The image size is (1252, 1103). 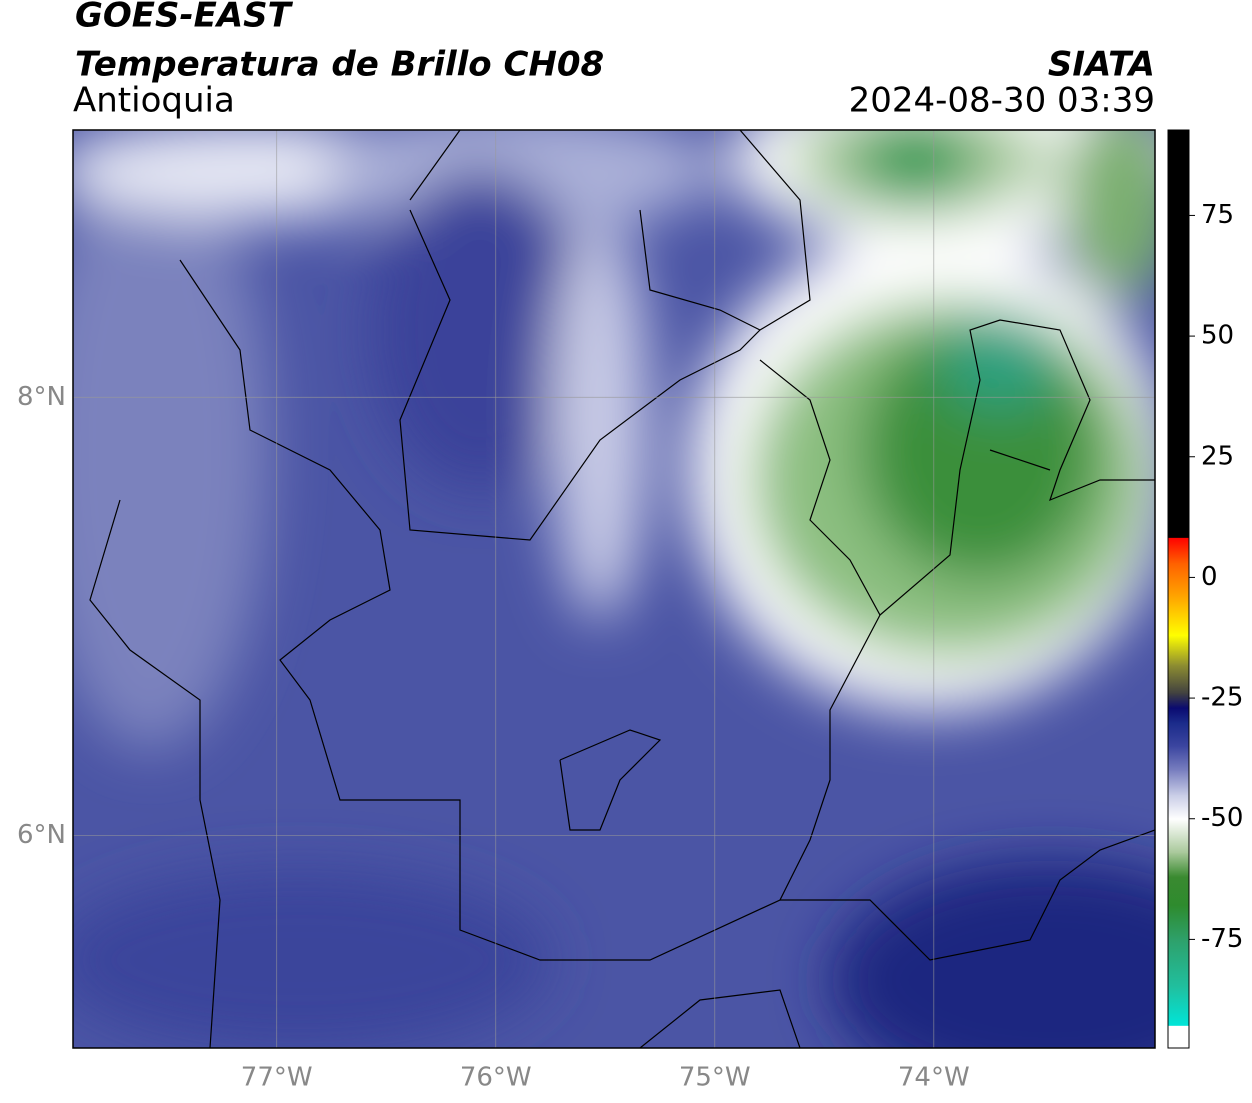 What do you see at coordinates (496, 1078) in the screenshot?
I see `x-tick-label: 76°W` at bounding box center [496, 1078].